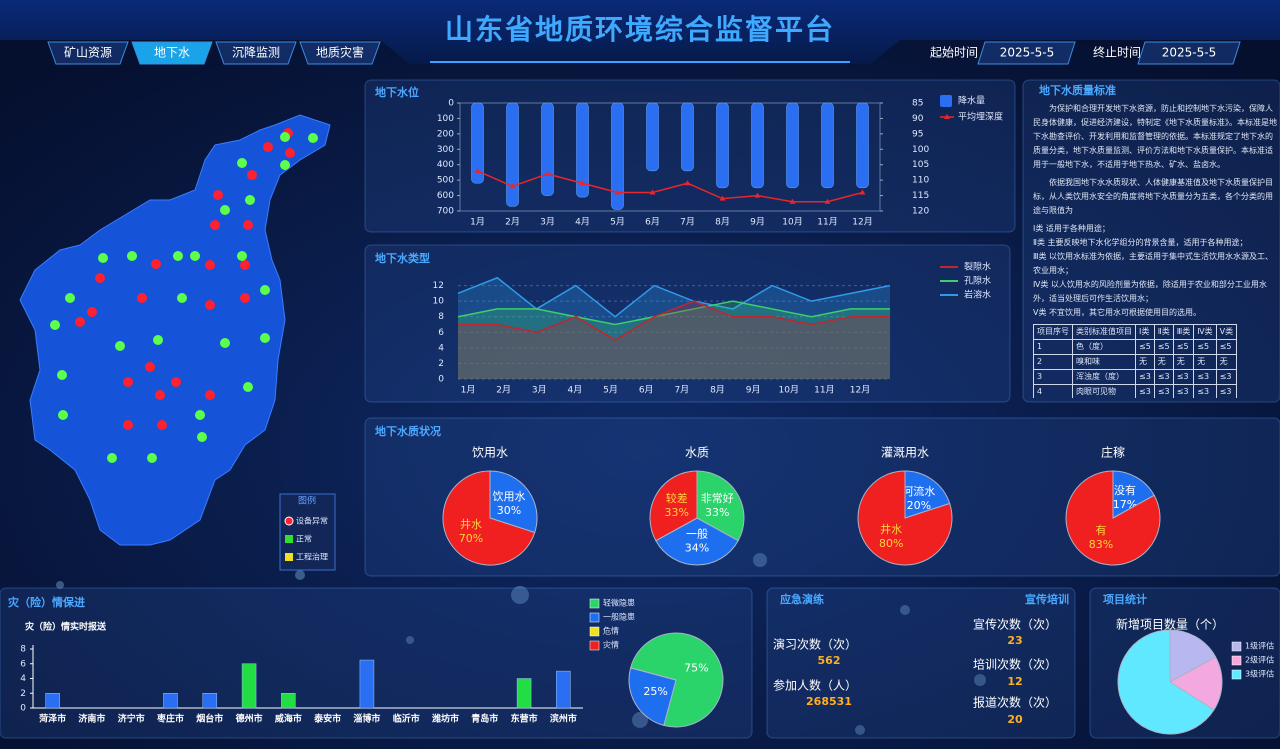  Describe the element at coordinates (697, 453) in the screenshot. I see `pie-title: 水质` at that location.